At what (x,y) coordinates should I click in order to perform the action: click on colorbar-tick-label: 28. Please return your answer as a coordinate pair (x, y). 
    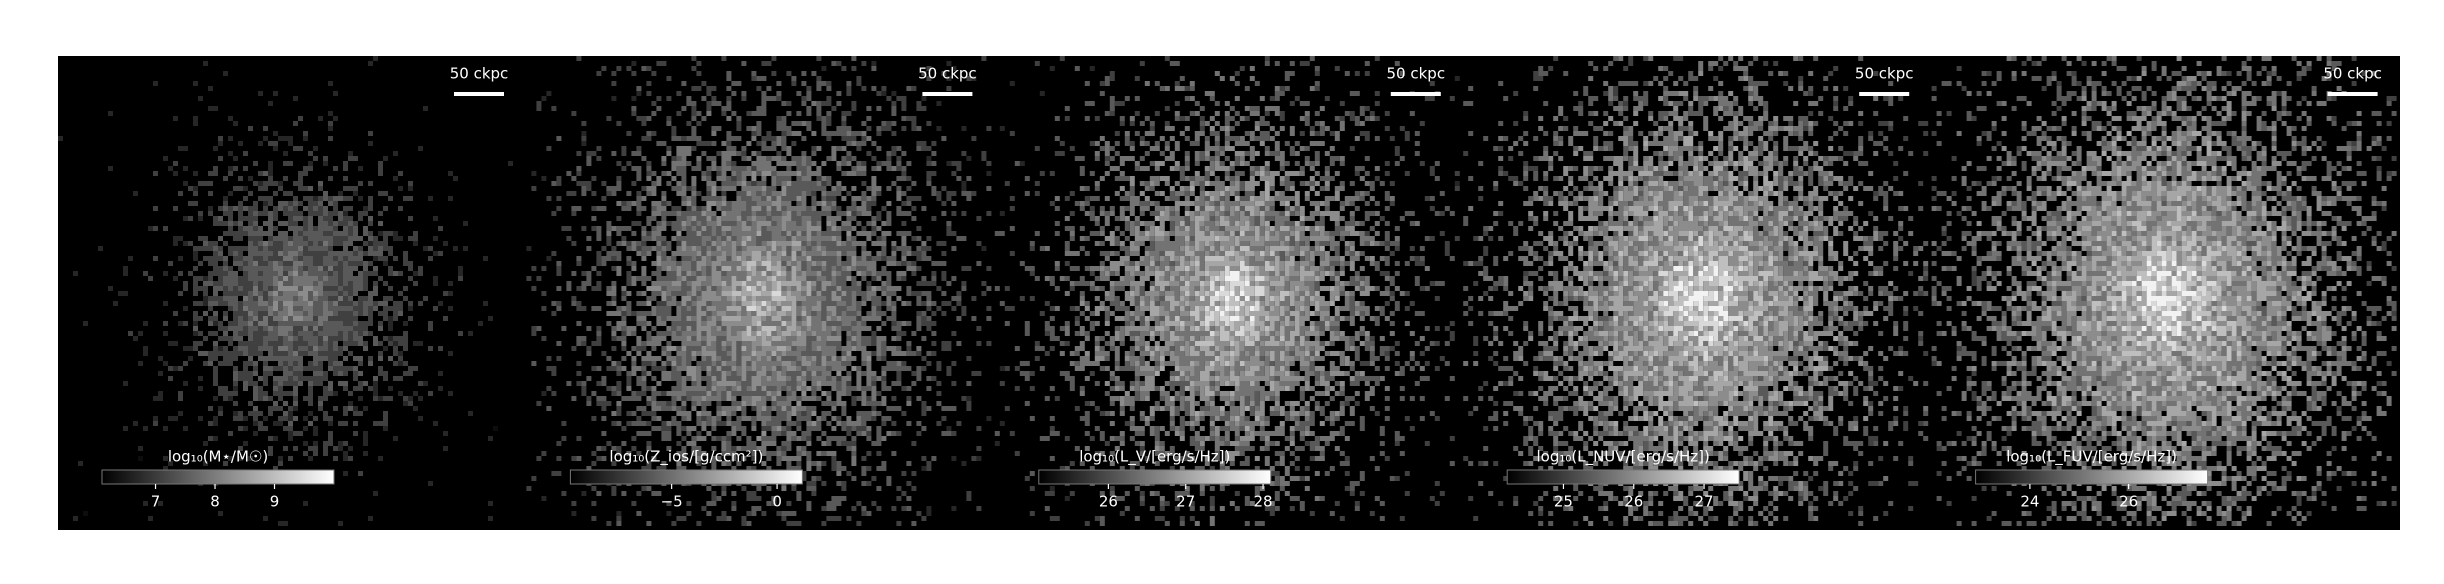
    Looking at the image, I should click on (1263, 502).